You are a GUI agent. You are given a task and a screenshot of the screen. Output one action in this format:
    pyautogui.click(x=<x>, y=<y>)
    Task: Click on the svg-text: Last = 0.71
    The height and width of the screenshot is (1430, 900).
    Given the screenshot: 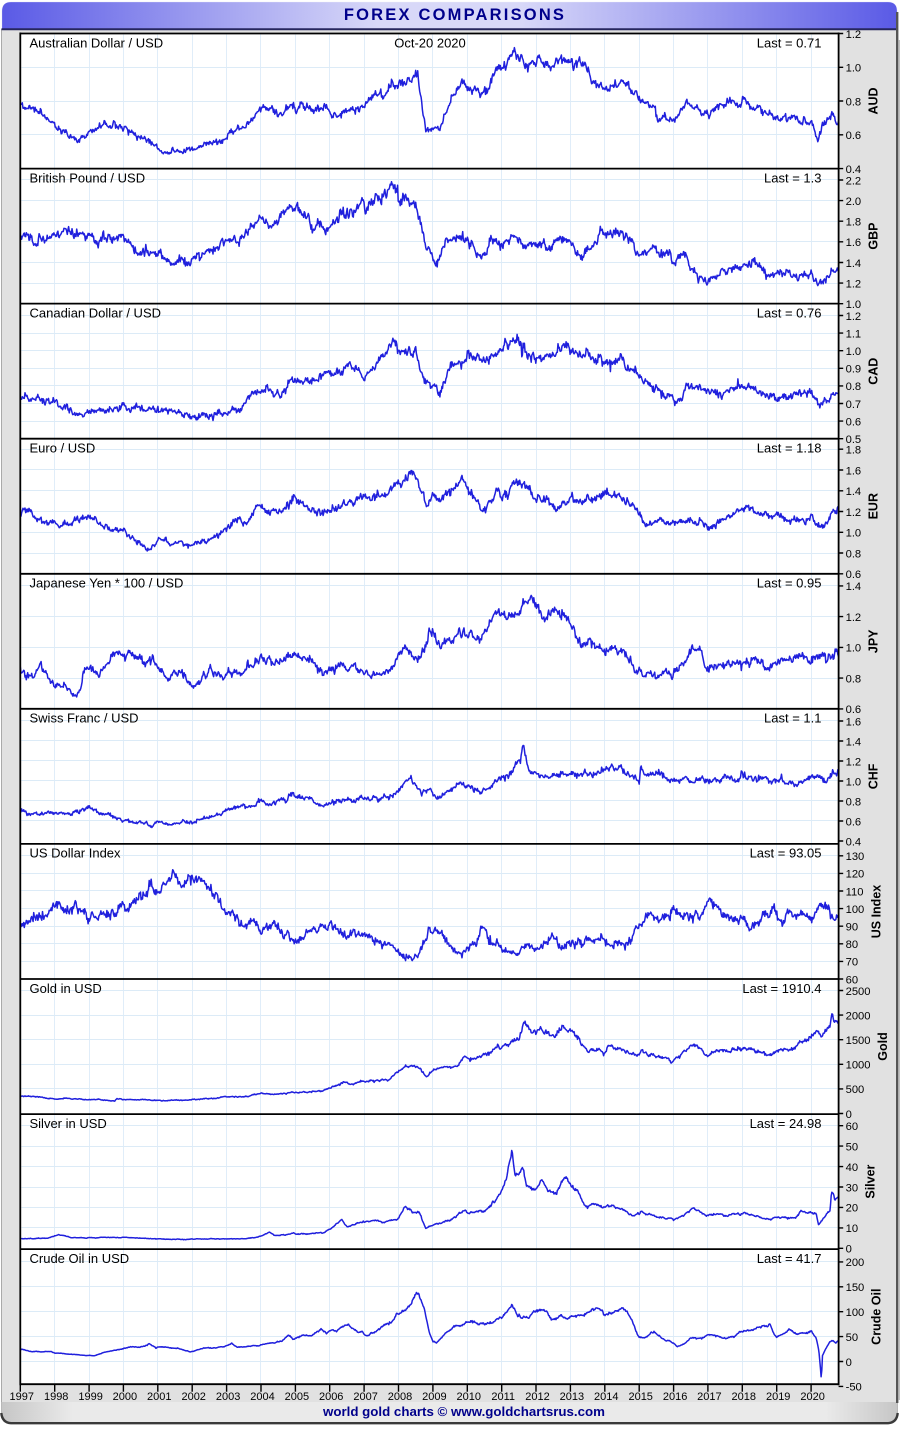 What is the action you would take?
    pyautogui.click(x=789, y=42)
    